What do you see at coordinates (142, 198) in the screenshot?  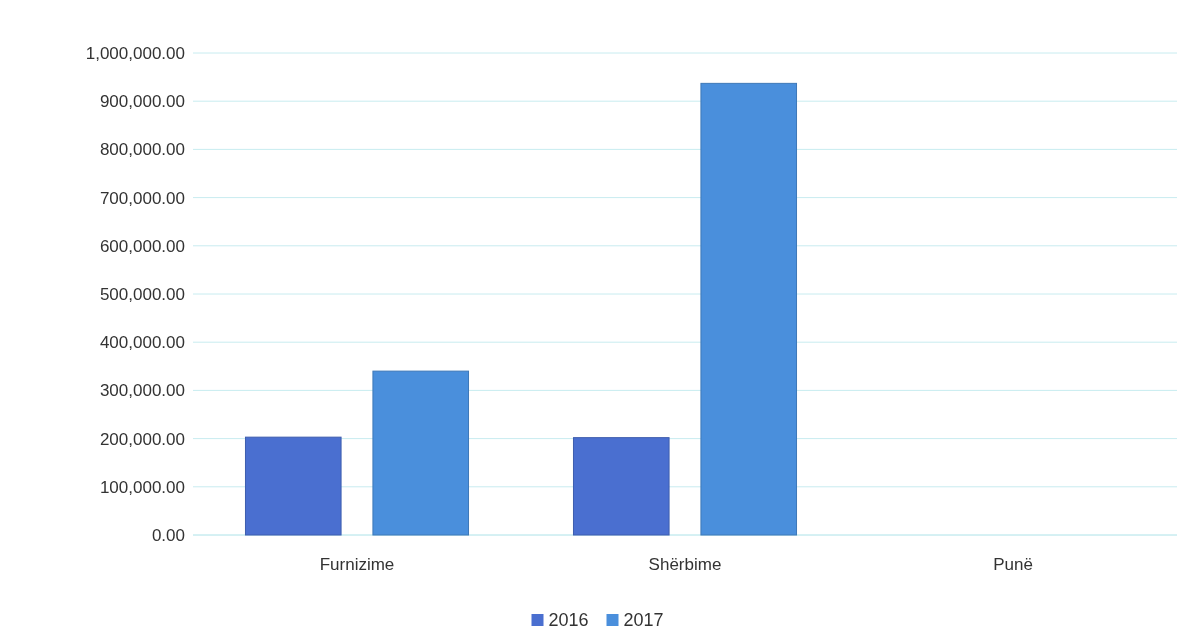 I see `y-tick-label: 700,000.00` at bounding box center [142, 198].